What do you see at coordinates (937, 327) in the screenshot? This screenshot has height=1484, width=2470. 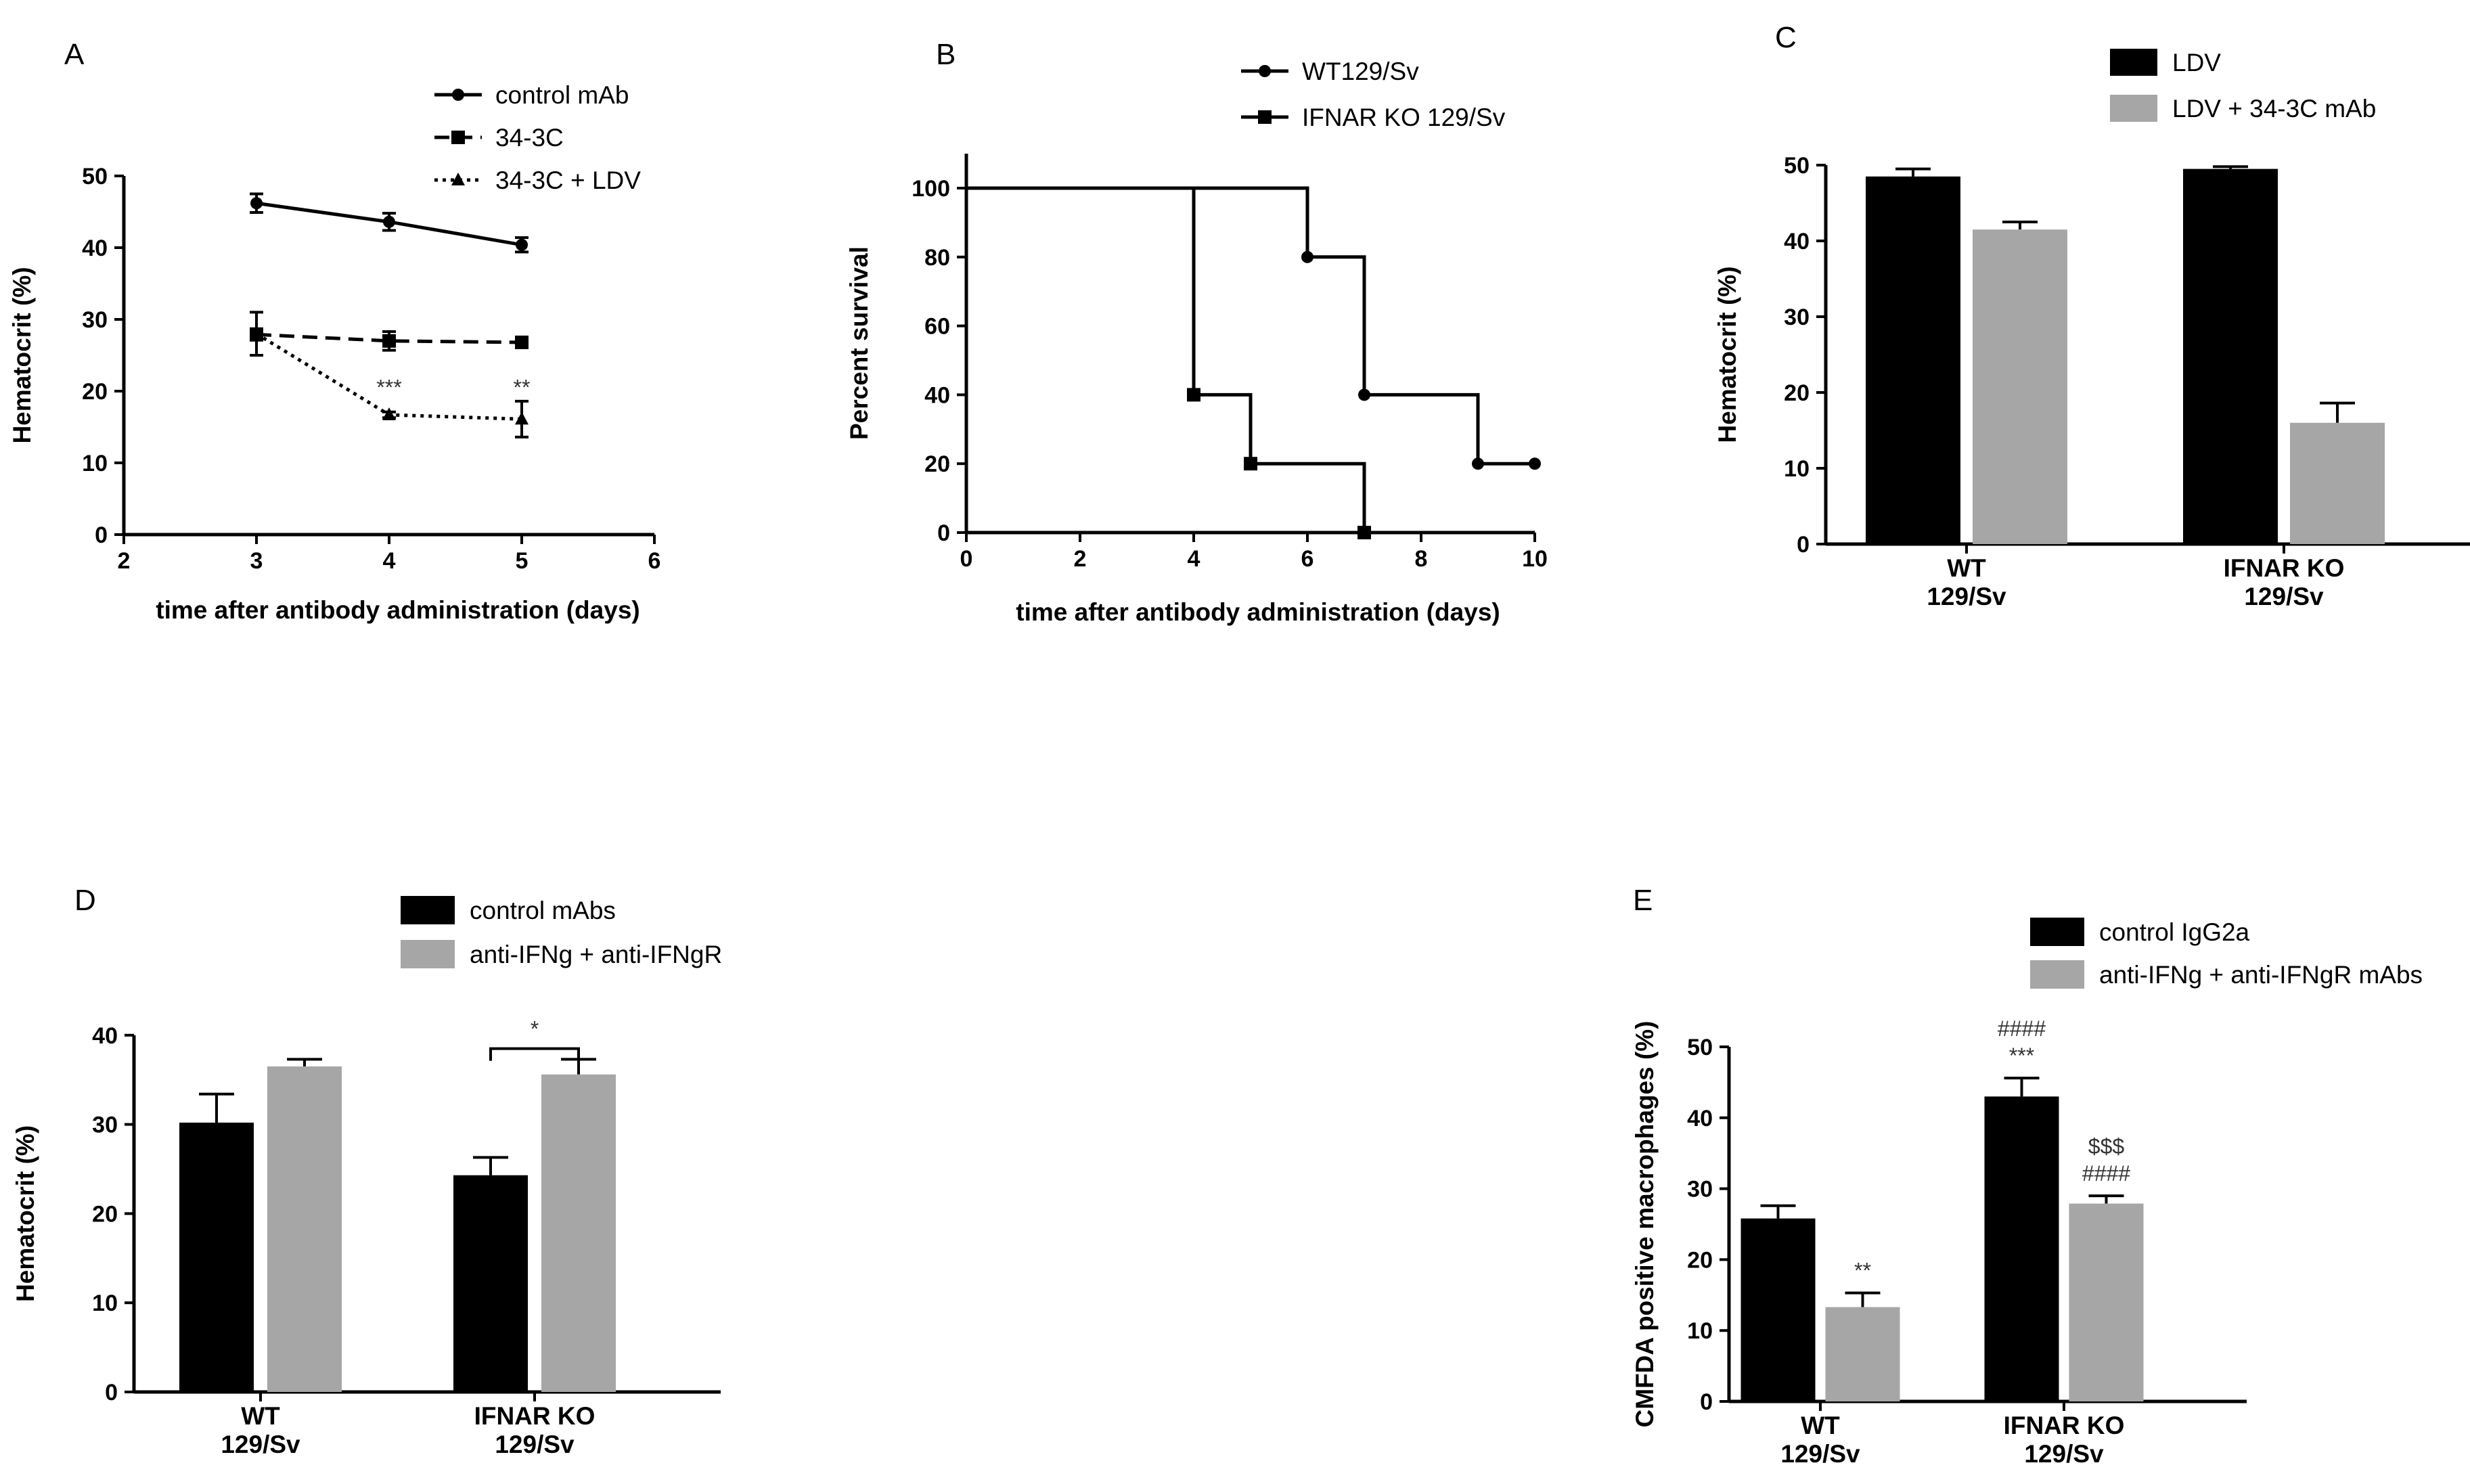 I see `y-tick-label: 60` at bounding box center [937, 327].